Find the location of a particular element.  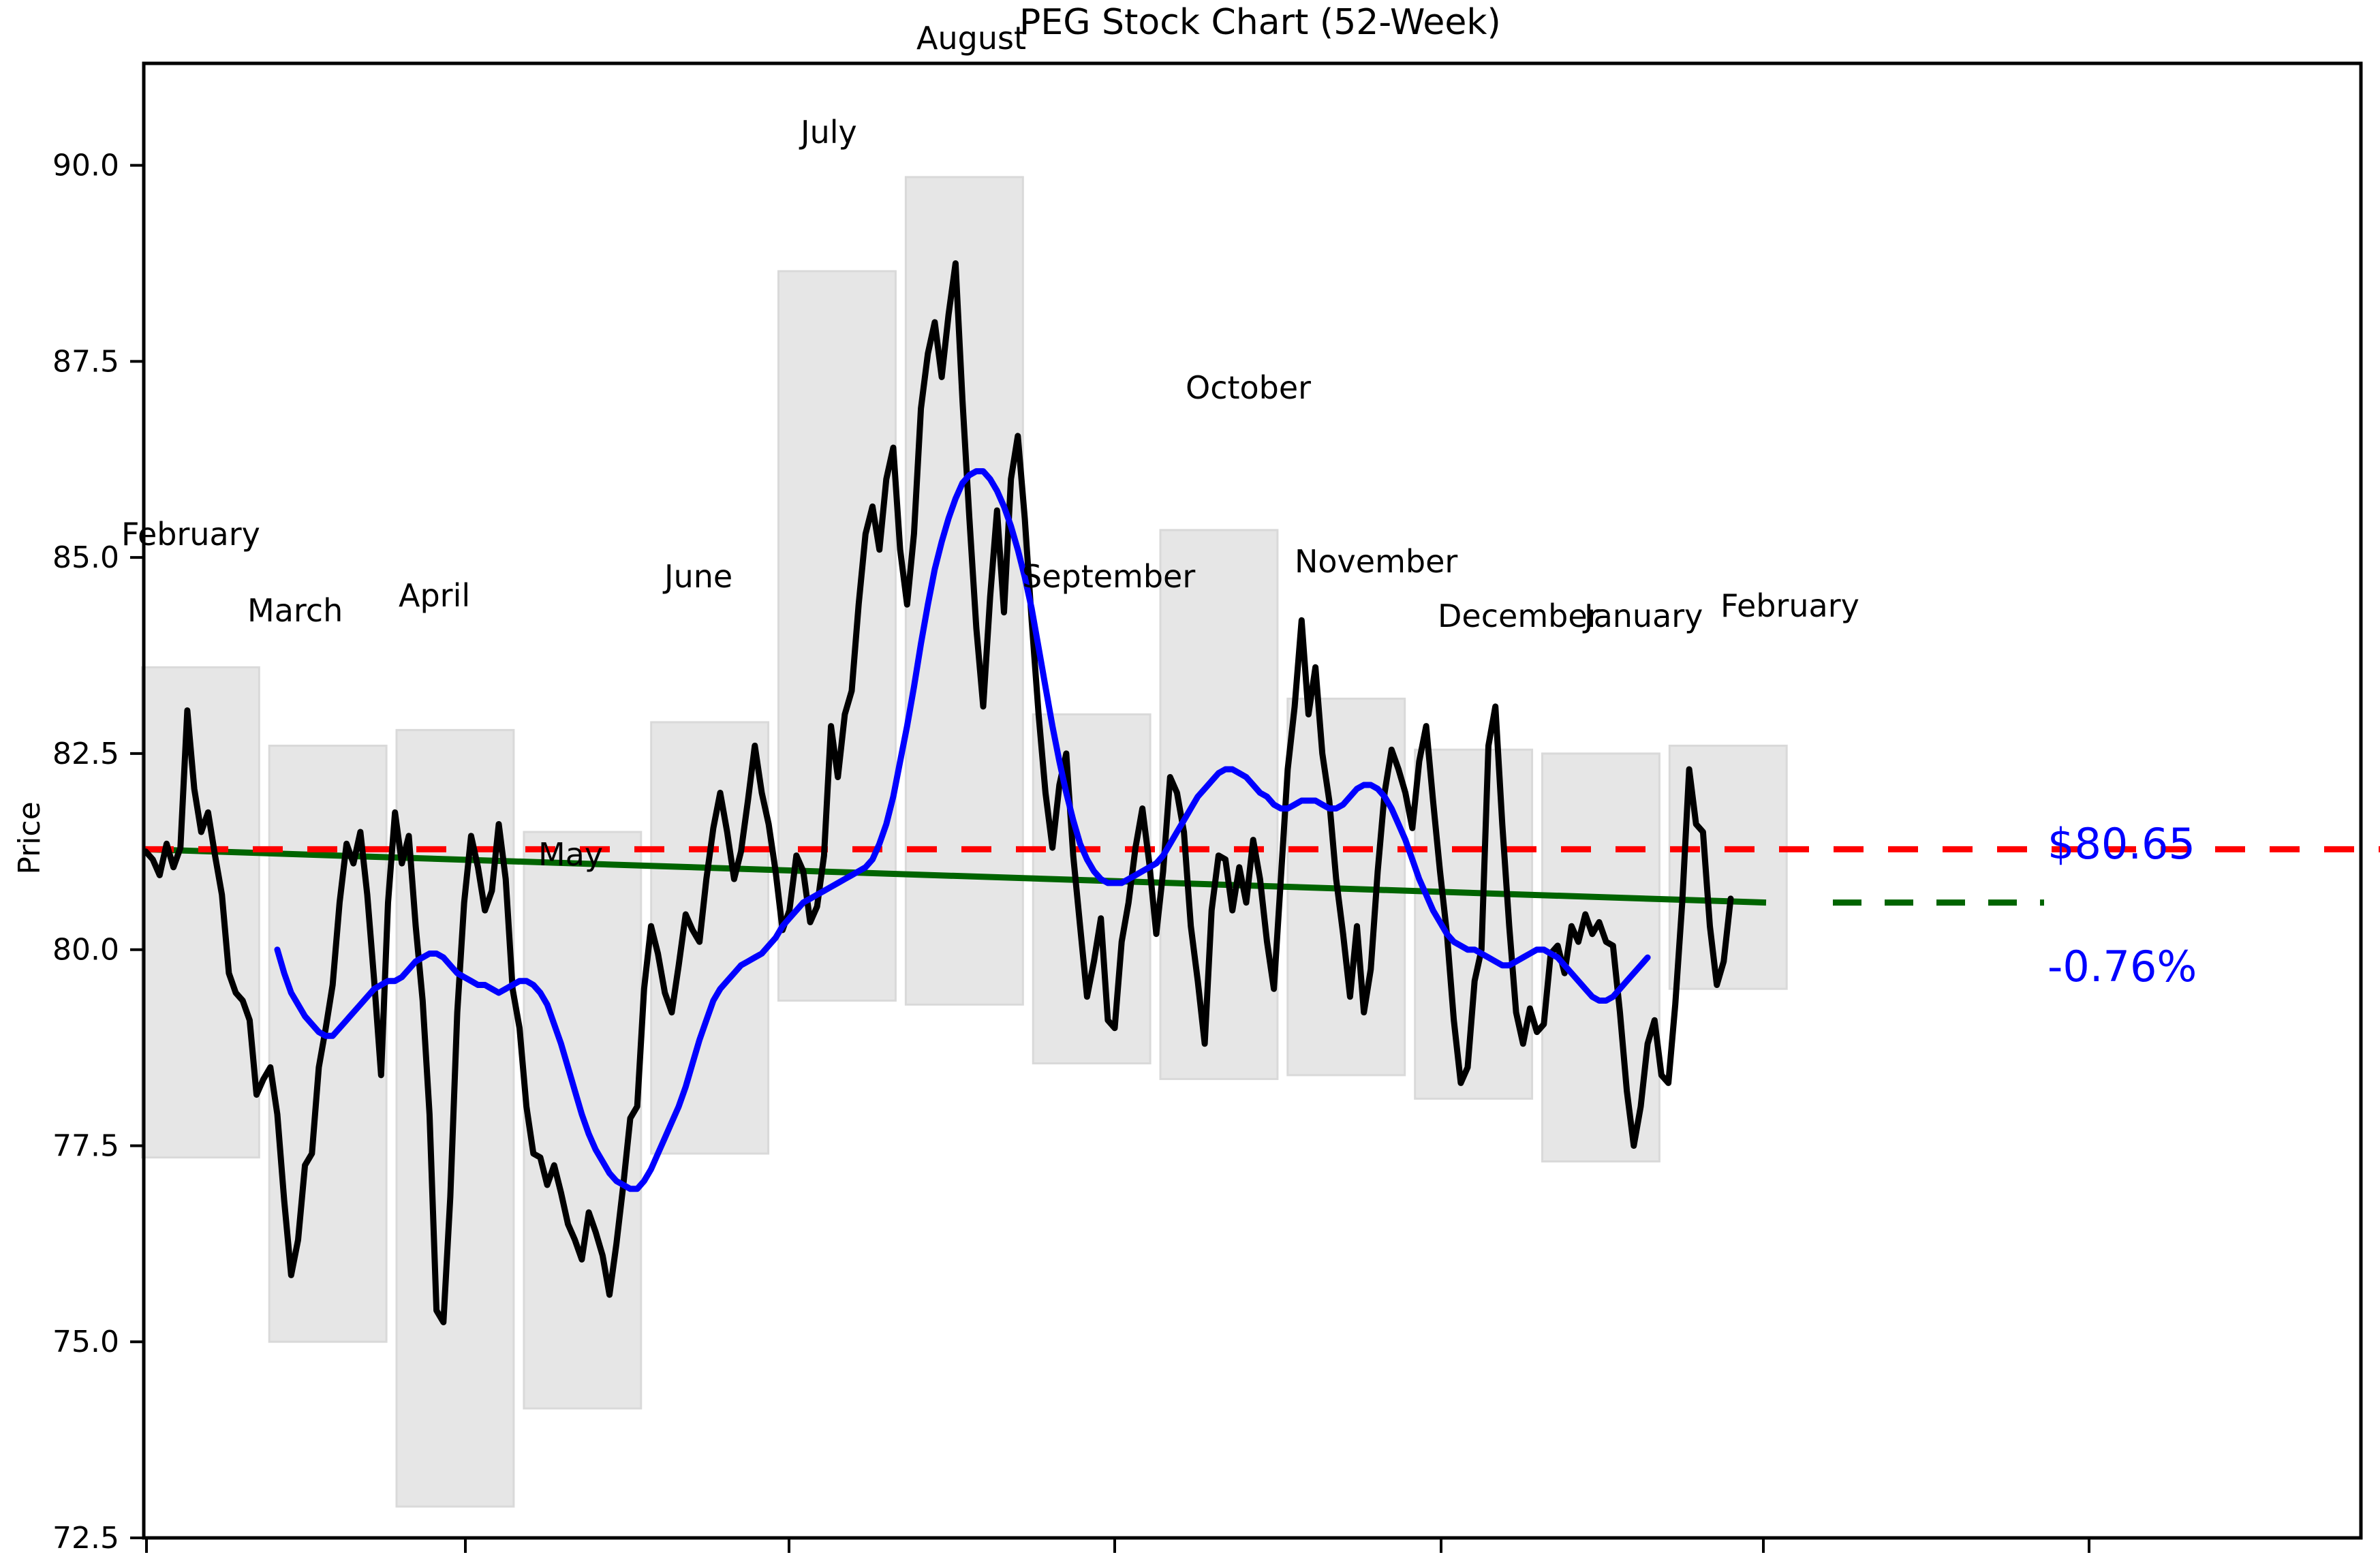

chart-title: PEG Stock Chart (52-Week) is located at coordinates (1260, 22).